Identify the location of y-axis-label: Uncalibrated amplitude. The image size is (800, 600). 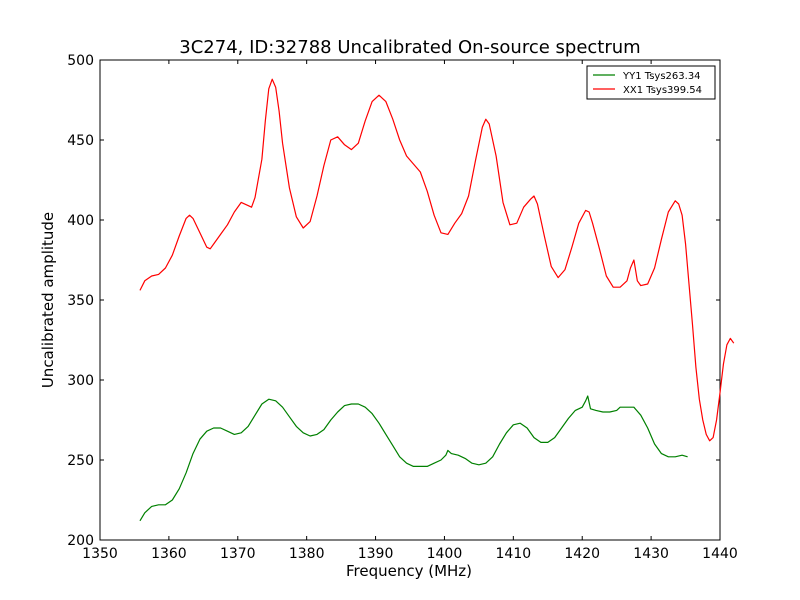
(48, 300).